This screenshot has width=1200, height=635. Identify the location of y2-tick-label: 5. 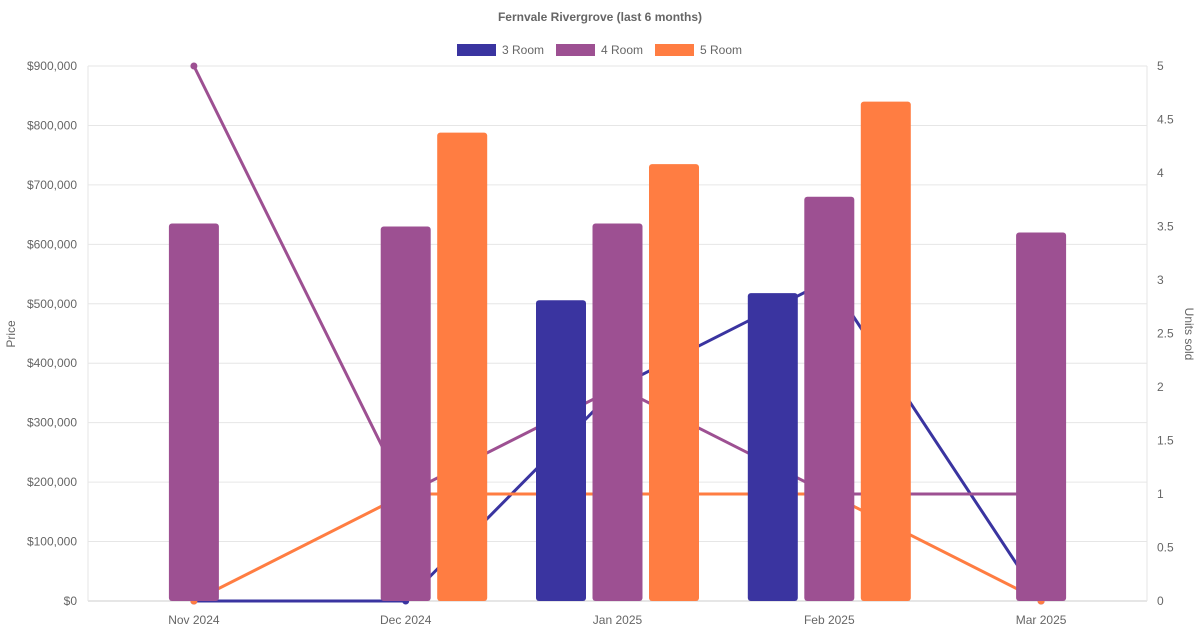
(1160, 66).